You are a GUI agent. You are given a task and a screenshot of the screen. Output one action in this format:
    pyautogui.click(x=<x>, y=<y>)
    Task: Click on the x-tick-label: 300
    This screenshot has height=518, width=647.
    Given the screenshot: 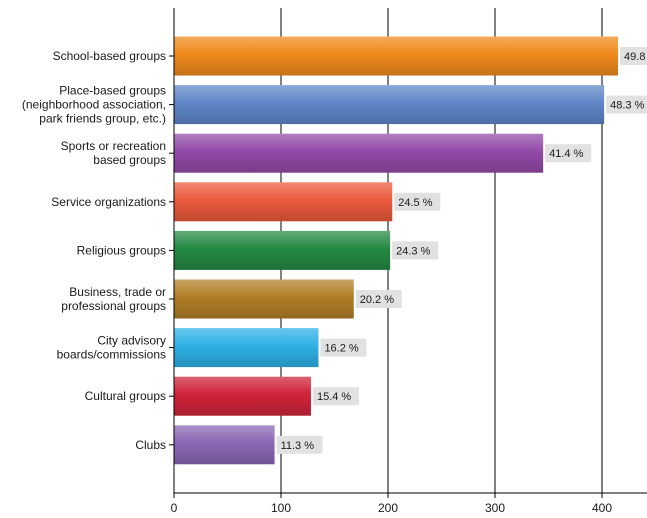 What is the action you would take?
    pyautogui.click(x=495, y=508)
    